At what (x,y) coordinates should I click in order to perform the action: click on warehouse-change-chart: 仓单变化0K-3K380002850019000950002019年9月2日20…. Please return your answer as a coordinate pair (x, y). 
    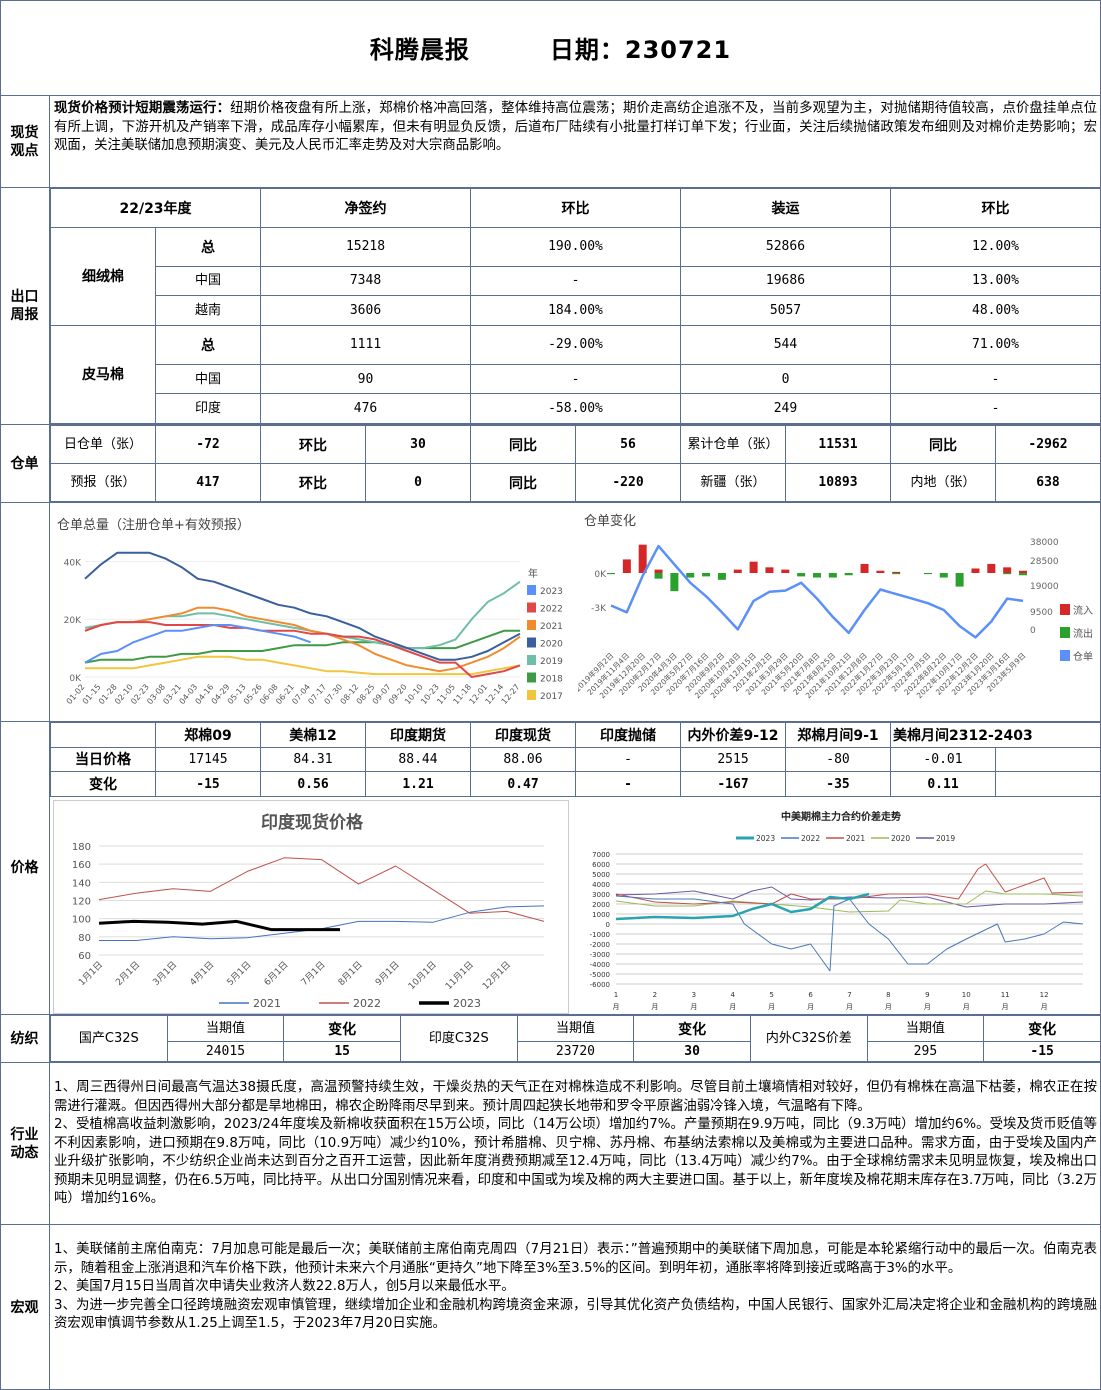
    Looking at the image, I should click on (839, 613).